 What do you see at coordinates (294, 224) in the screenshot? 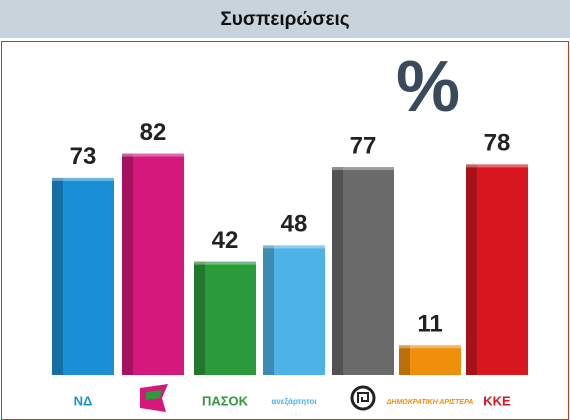
I see `value-label: 48` at bounding box center [294, 224].